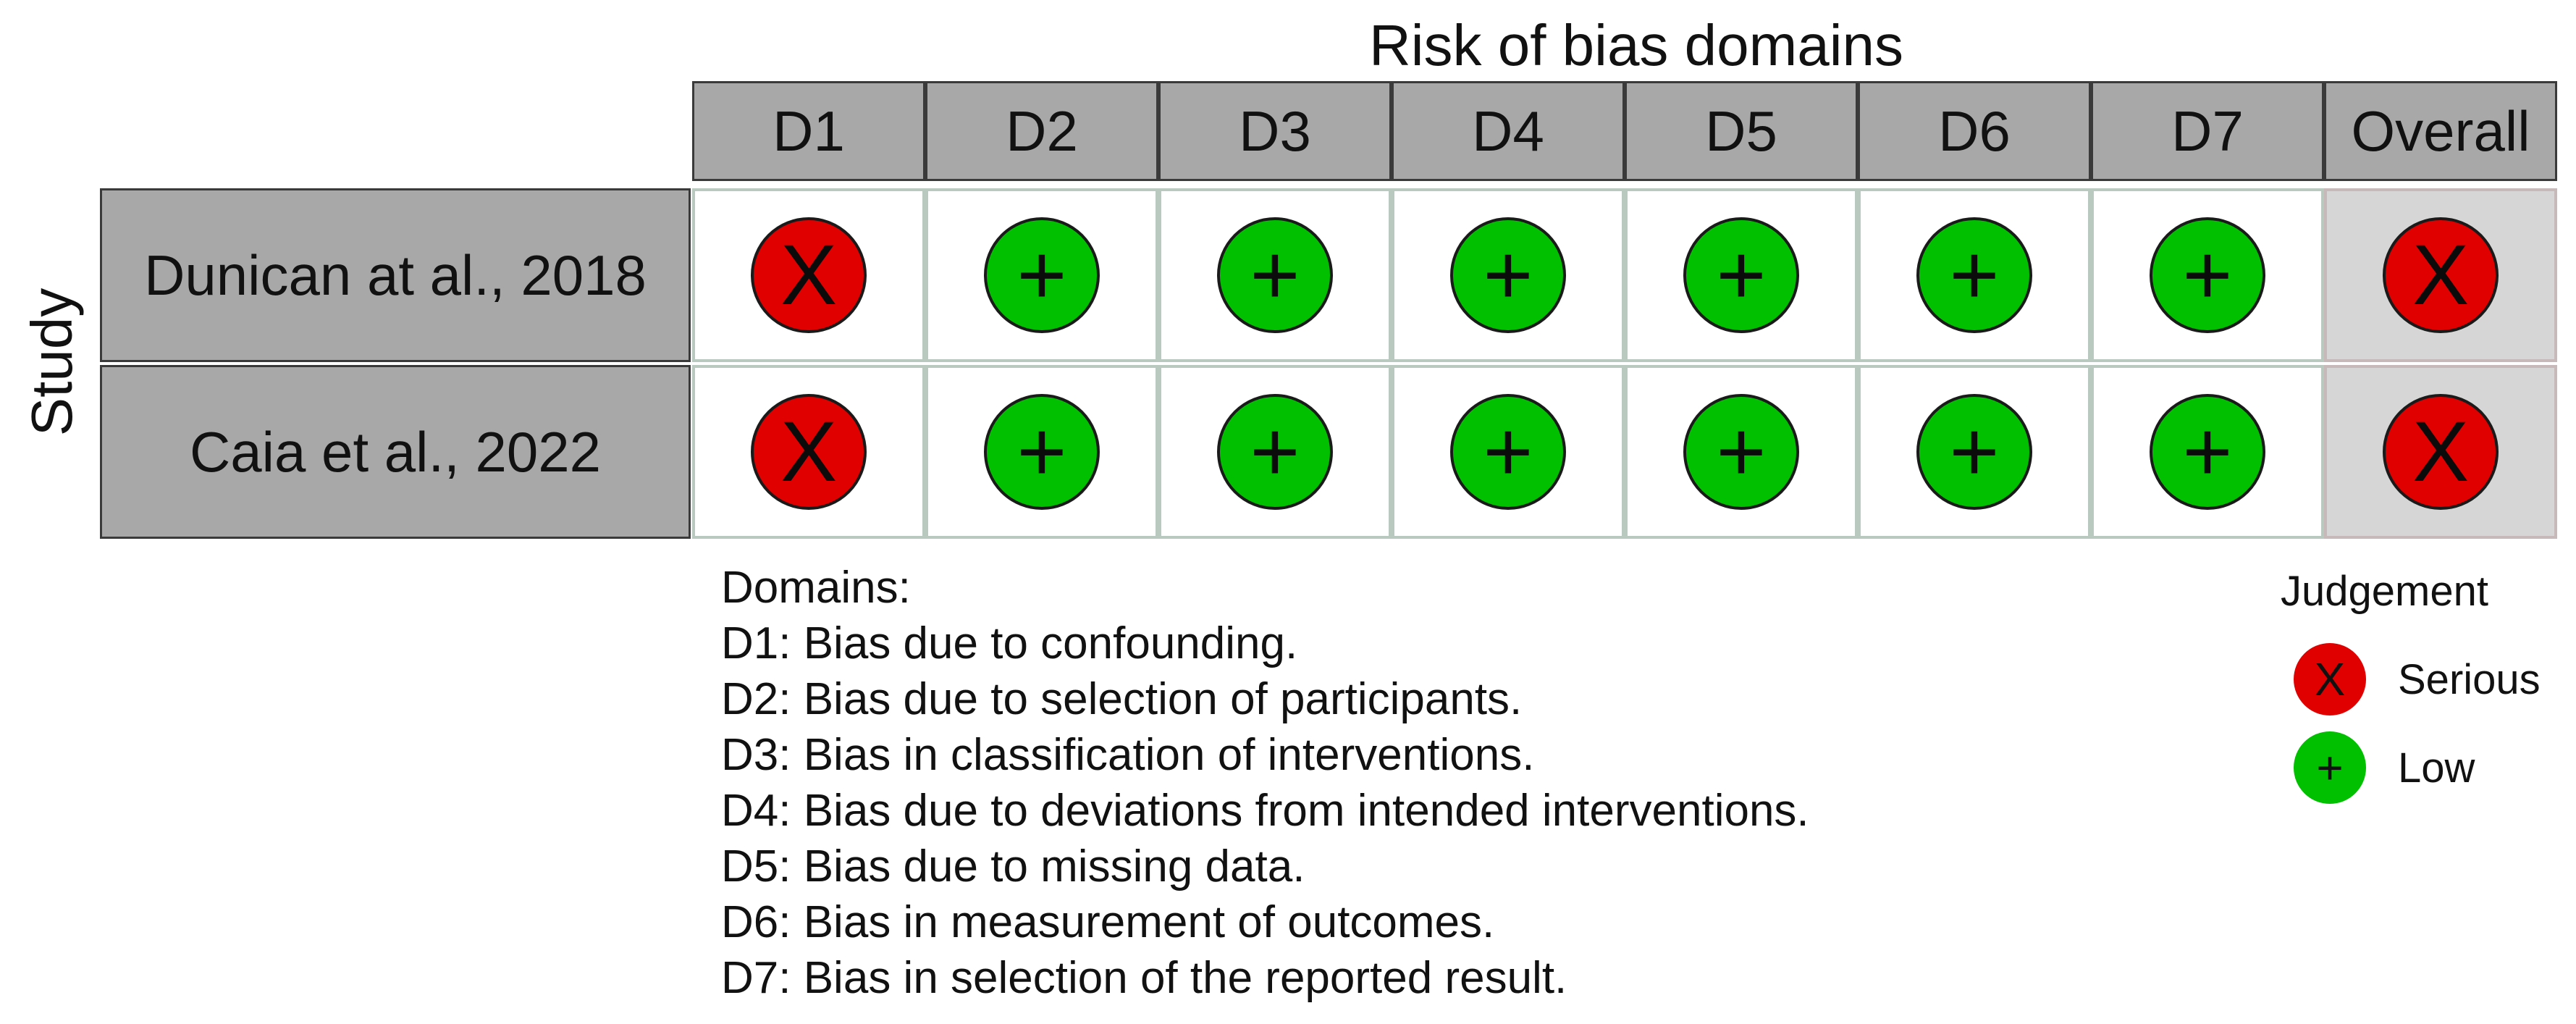 Image resolution: width=2576 pixels, height=1024 pixels. Describe the element at coordinates (808, 131) in the screenshot. I see `header-d1: D1` at that location.